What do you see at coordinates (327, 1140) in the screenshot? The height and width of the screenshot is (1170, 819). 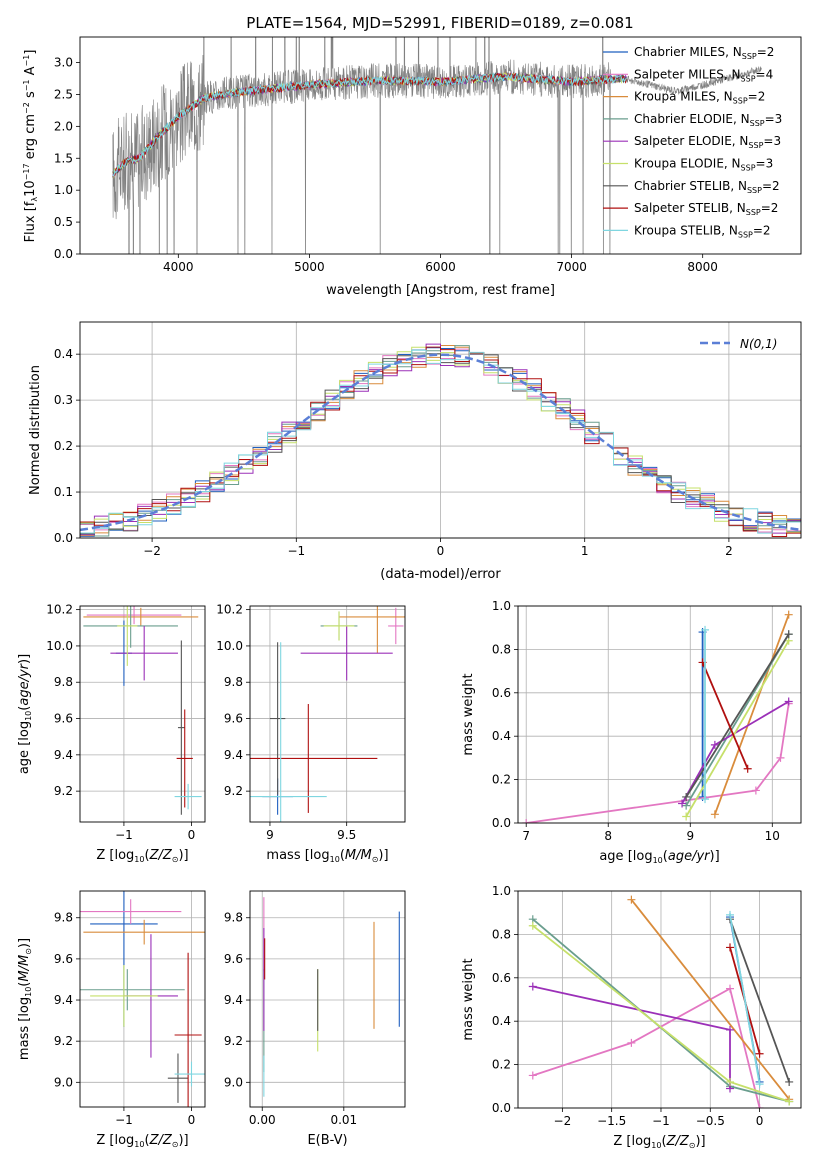 I see `x-axis-label: E(B-V)` at bounding box center [327, 1140].